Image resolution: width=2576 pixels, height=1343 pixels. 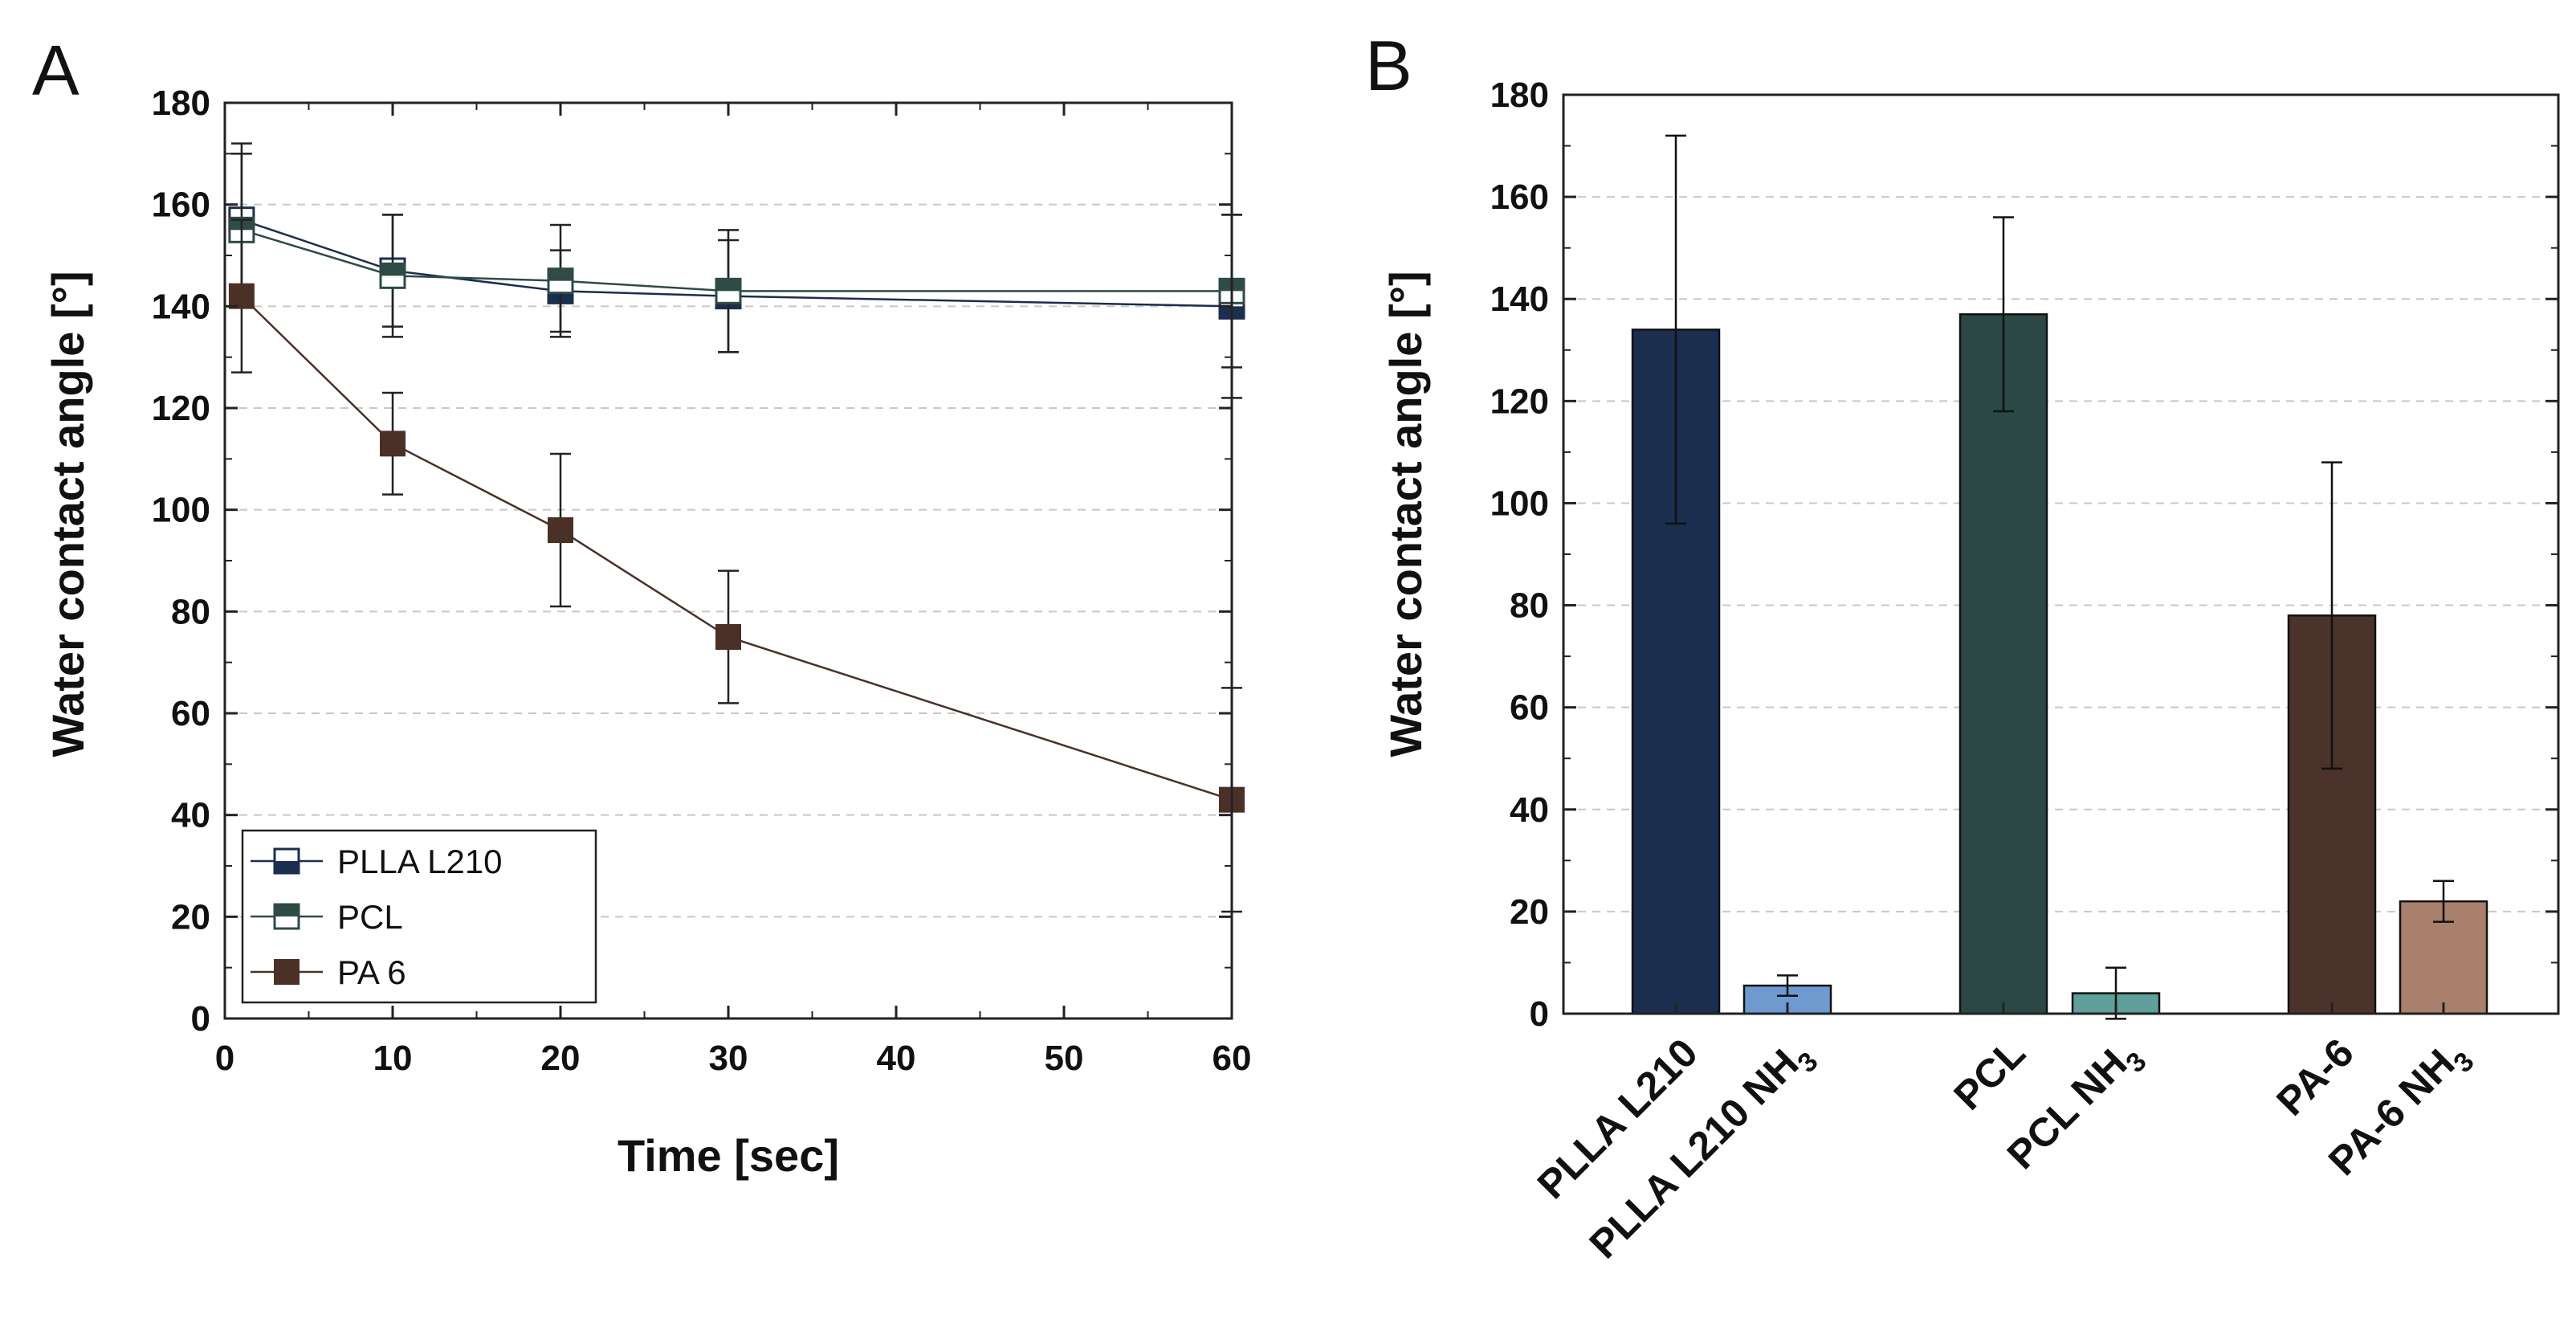 What do you see at coordinates (1519, 401) in the screenshot?
I see `panel-b-y-tick-label: 120` at bounding box center [1519, 401].